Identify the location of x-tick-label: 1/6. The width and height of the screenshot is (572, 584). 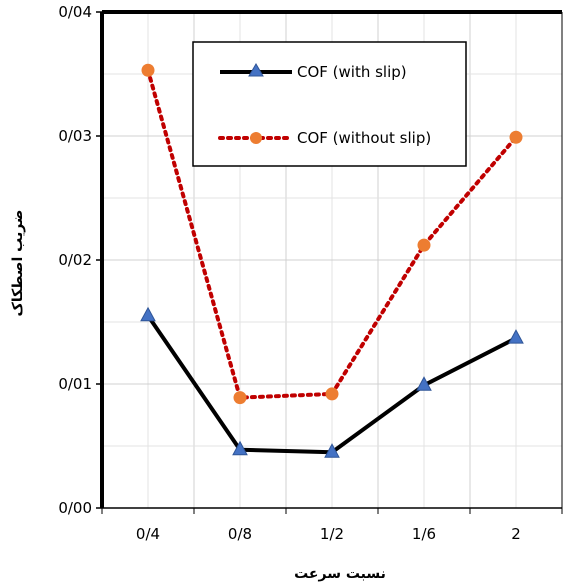
(424, 534).